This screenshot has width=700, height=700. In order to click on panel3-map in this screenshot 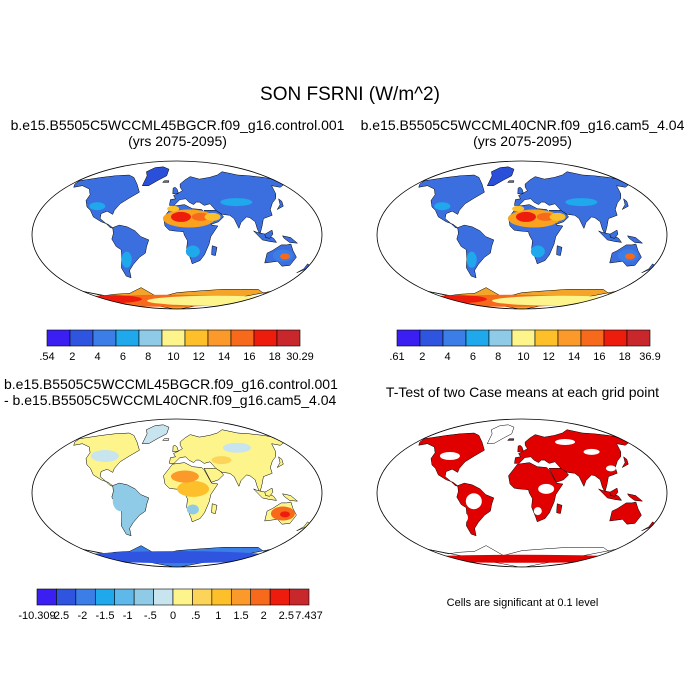, I will do `click(177, 493)`.